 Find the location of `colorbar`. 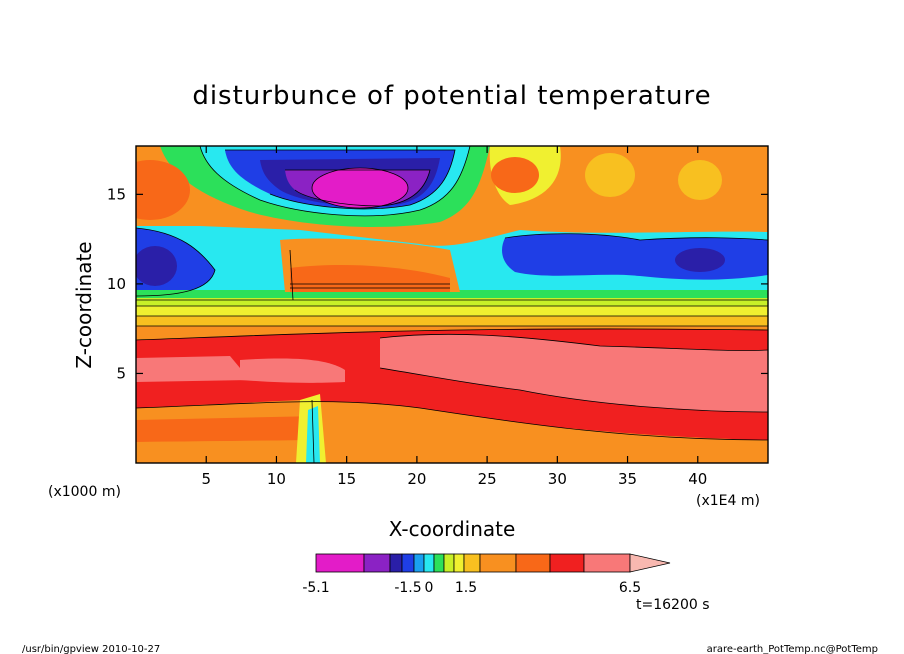

colorbar is located at coordinates (493, 563).